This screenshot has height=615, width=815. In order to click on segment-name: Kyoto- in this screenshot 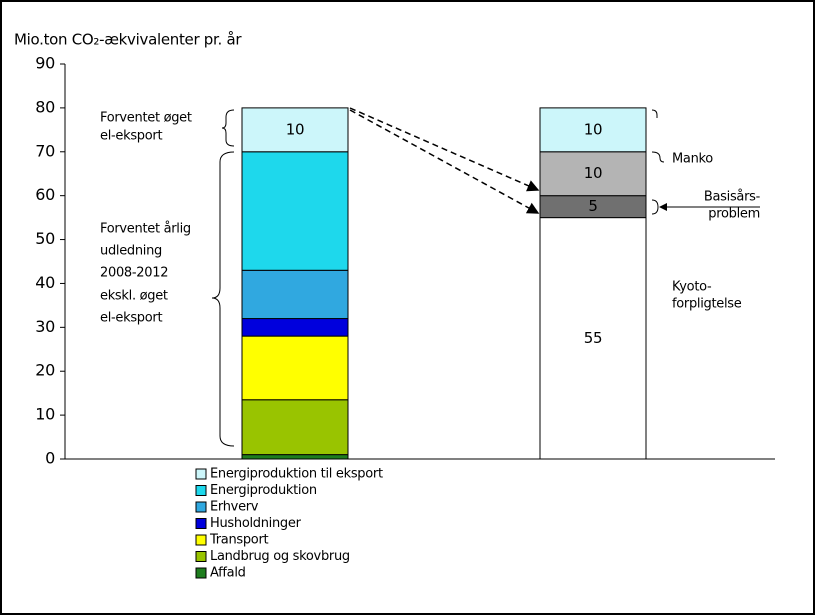, I will do `click(692, 287)`.